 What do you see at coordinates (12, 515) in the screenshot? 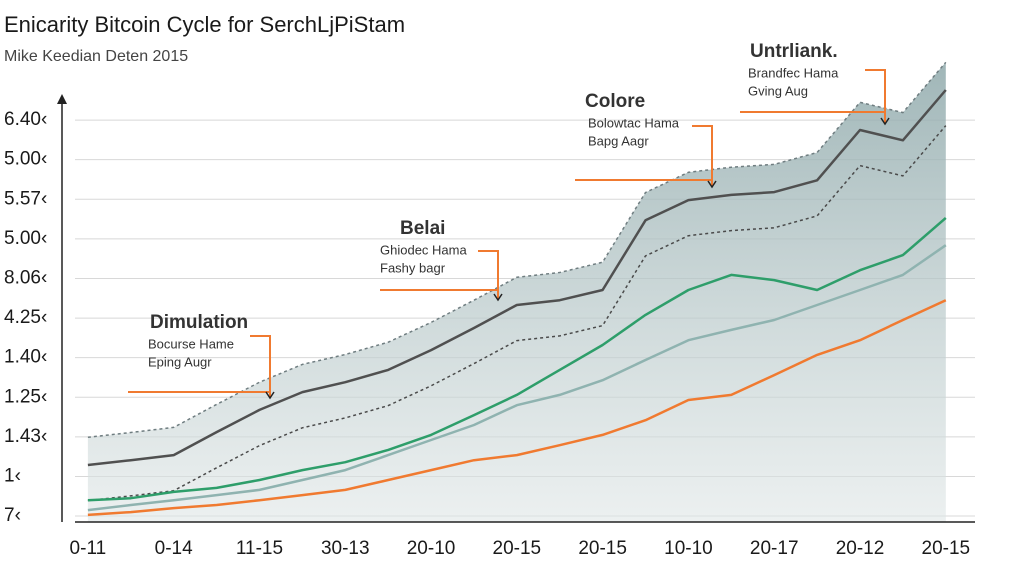
I see `y-tick-label: 7‹` at bounding box center [12, 515].